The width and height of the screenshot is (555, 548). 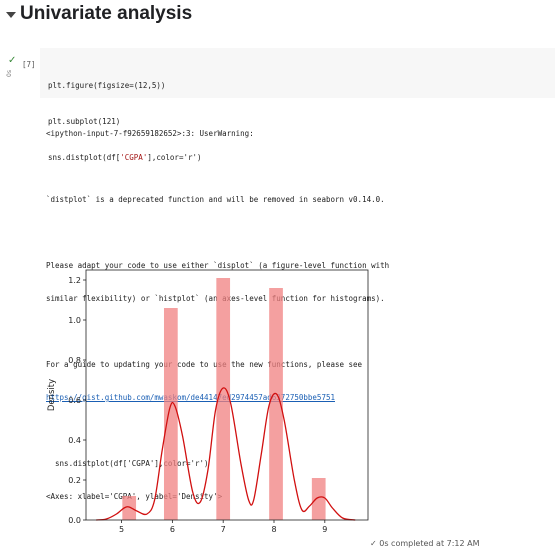 What do you see at coordinates (74, 440) in the screenshot?
I see `y-tick-label: 0.4` at bounding box center [74, 440].